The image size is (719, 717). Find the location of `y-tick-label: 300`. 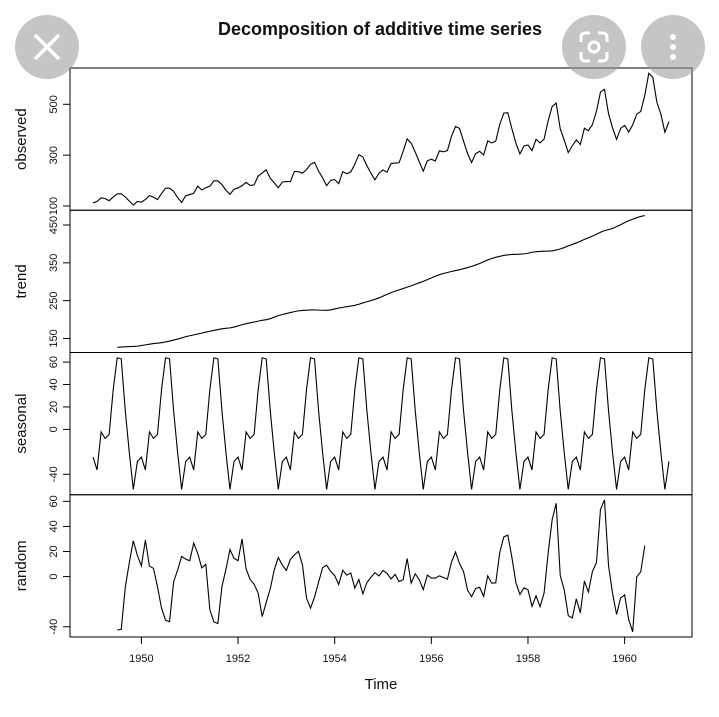

y-tick-label: 300 is located at coordinates (54, 155).